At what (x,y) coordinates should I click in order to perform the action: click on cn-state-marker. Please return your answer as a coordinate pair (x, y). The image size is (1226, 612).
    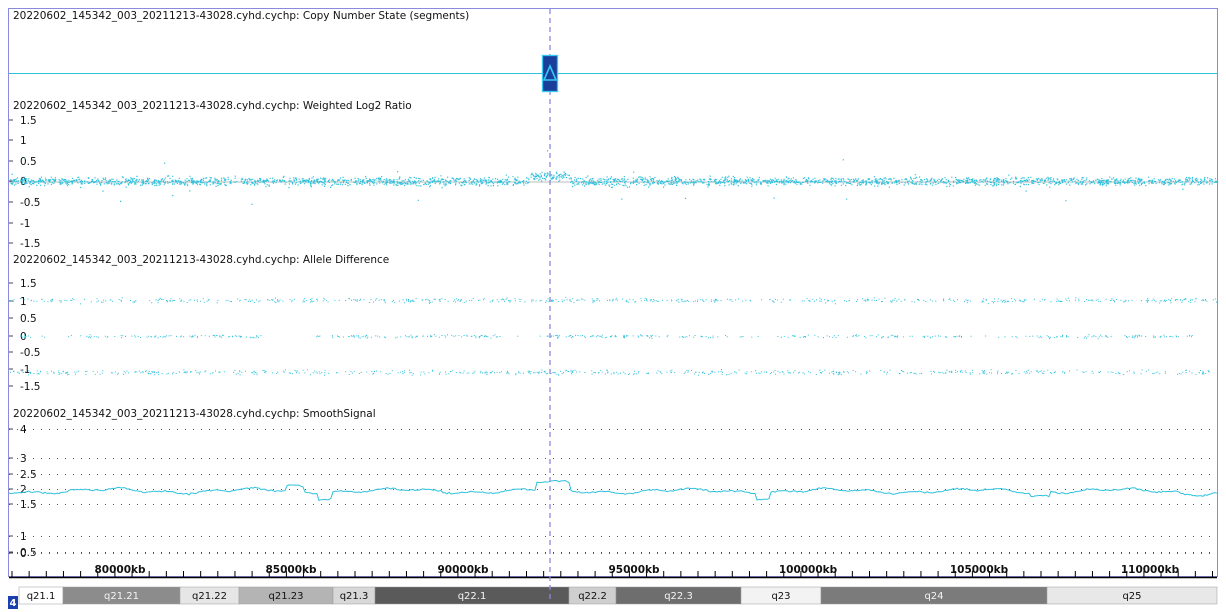
    Looking at the image, I should click on (550, 73).